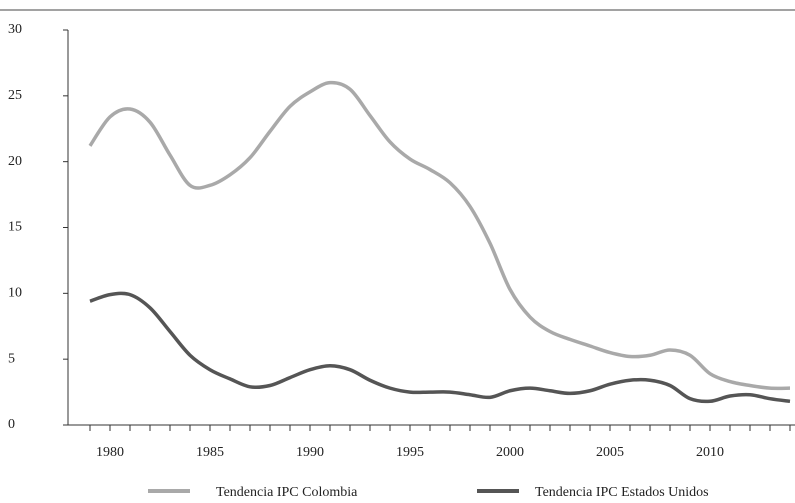 This screenshot has width=795, height=503. What do you see at coordinates (287, 492) in the screenshot?
I see `legend-label: Tendencia IPC Colombia` at bounding box center [287, 492].